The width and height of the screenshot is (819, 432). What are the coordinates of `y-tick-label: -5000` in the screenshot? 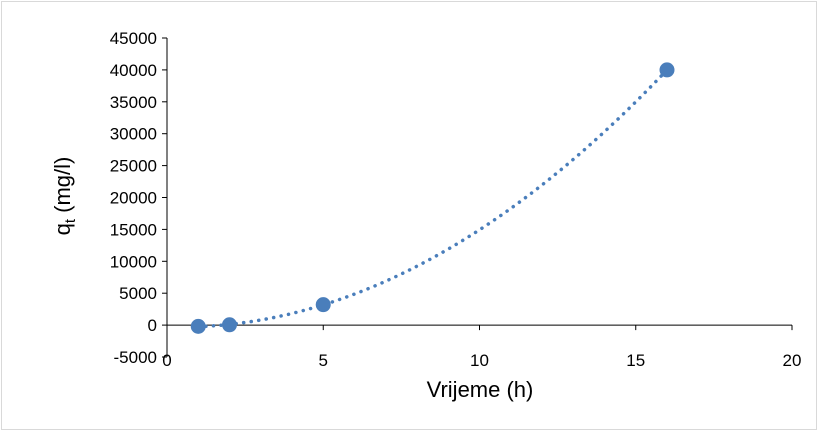 It's located at (135, 357).